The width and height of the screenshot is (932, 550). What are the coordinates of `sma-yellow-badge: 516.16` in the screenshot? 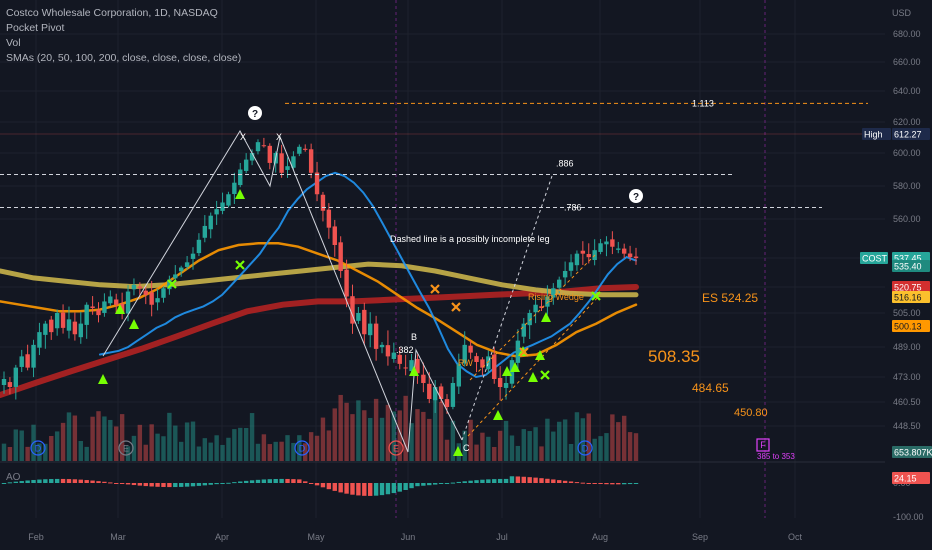 It's located at (908, 298).